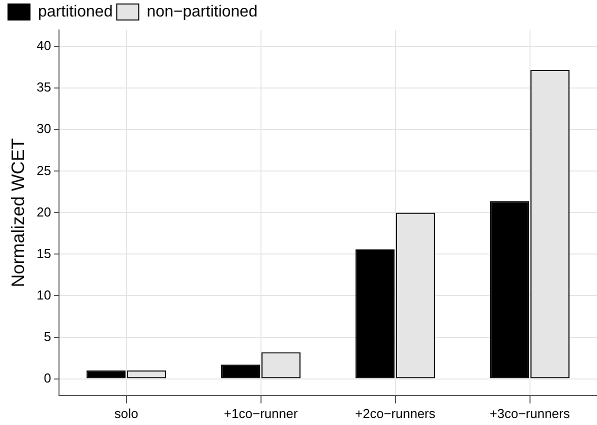  What do you see at coordinates (44, 212) in the screenshot?
I see `y-tick-label: 20` at bounding box center [44, 212].